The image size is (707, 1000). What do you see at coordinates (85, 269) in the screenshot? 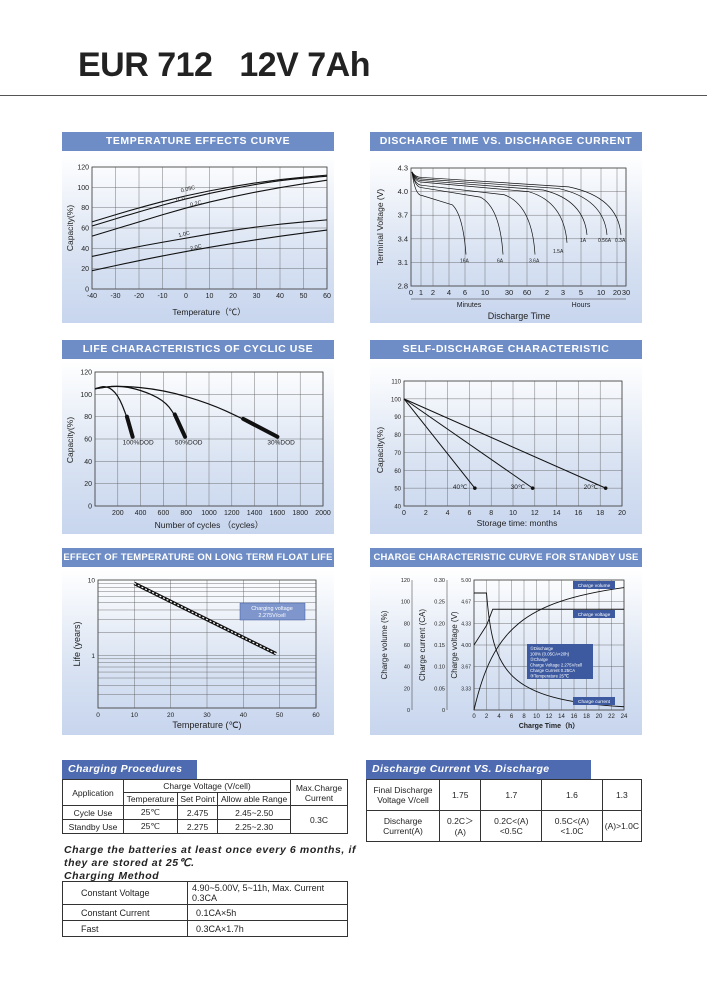
I see `y-tick-label: 20` at bounding box center [85, 269].